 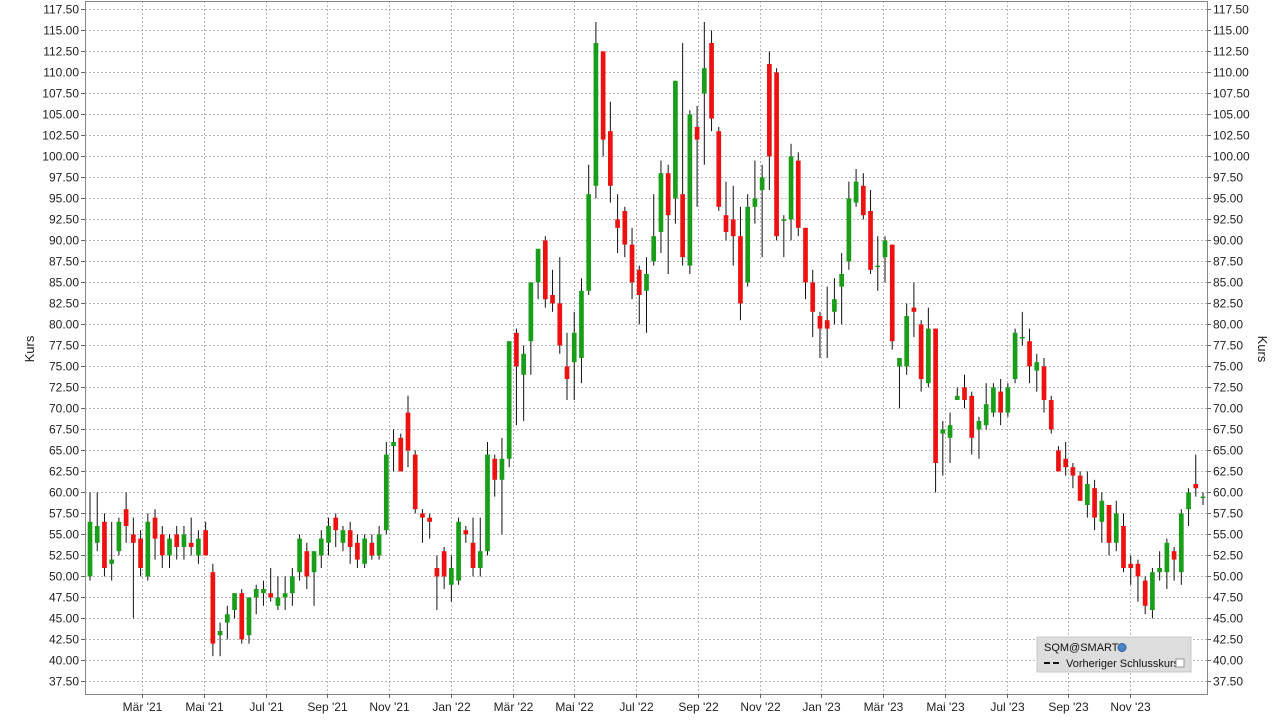 What do you see at coordinates (1228, 535) in the screenshot?
I see `y-tick-label-right: 55.00` at bounding box center [1228, 535].